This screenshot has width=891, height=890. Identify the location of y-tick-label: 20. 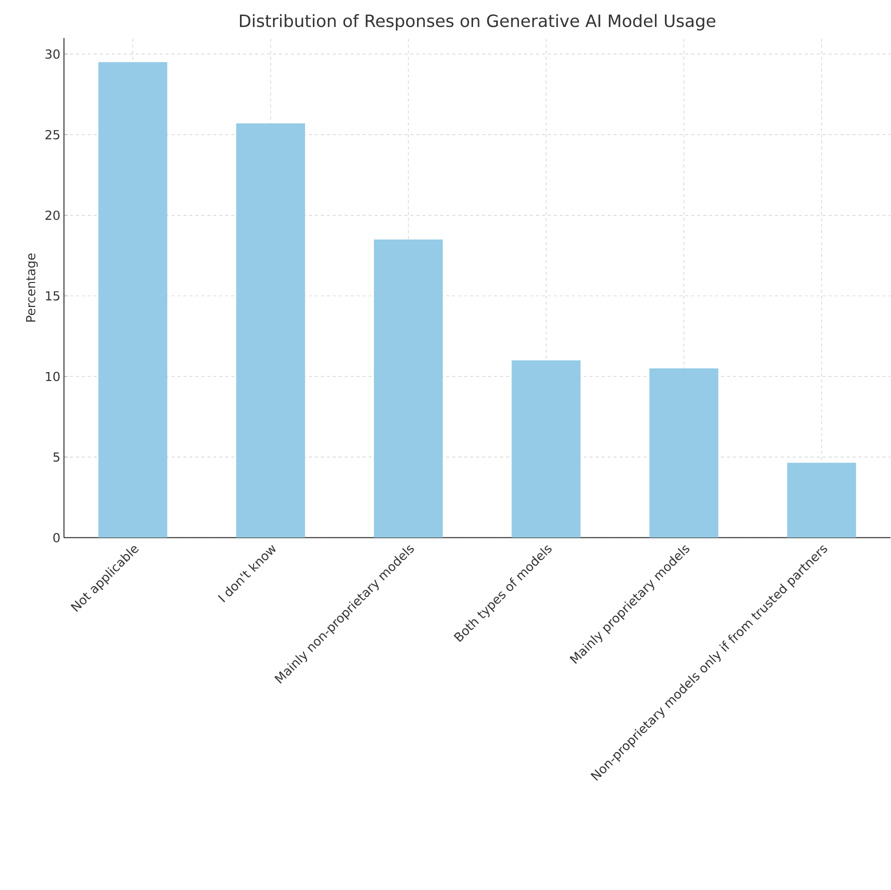
(53, 215).